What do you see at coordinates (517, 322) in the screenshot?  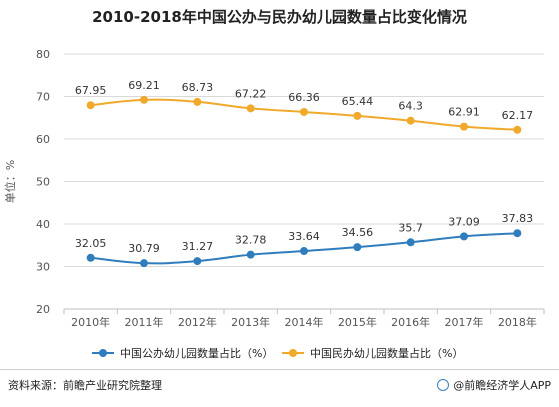 I see `x-tick-label: 2018年` at bounding box center [517, 322].